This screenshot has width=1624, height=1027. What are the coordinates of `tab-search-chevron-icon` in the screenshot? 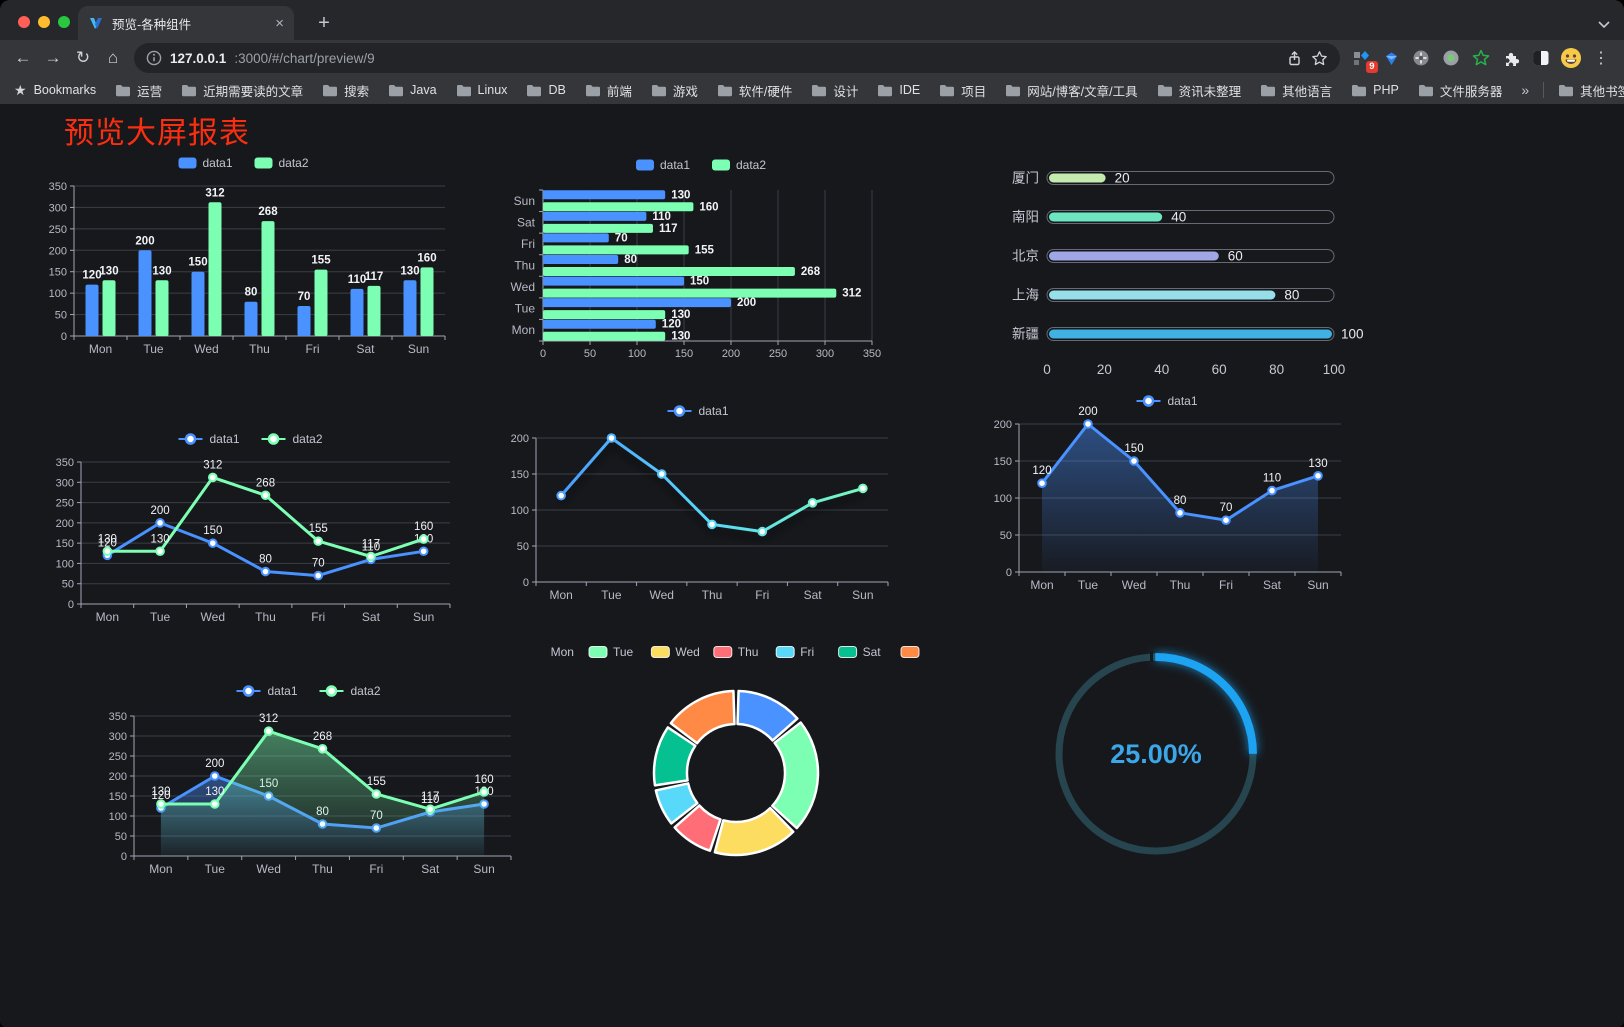 It's located at (1604, 24).